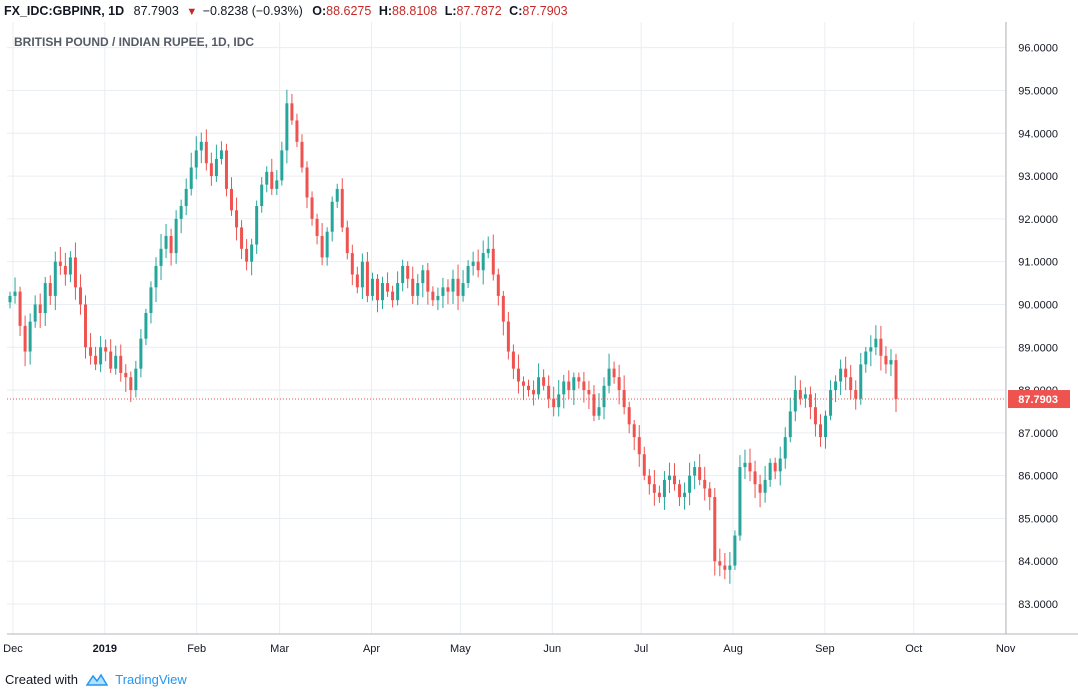 This screenshot has height=696, width=1078. Describe the element at coordinates (196, 649) in the screenshot. I see `time-tick-label: Feb` at that location.